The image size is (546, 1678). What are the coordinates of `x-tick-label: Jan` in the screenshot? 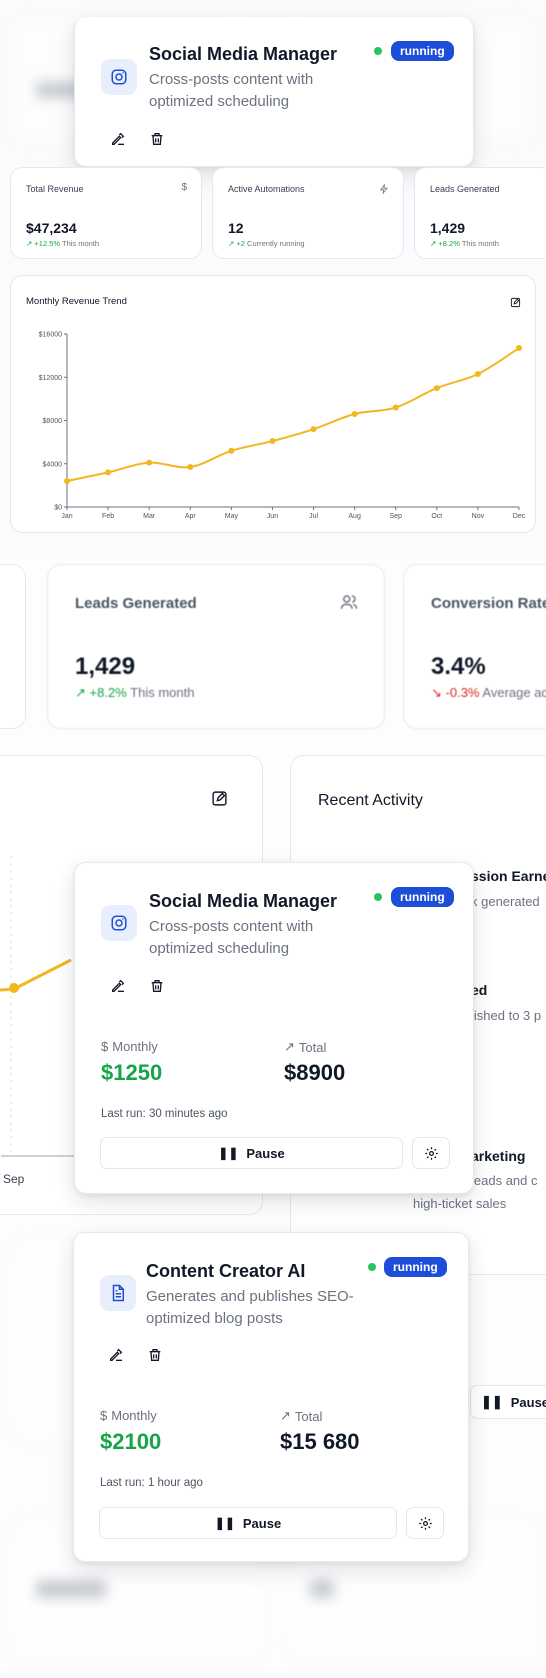 It's located at (66, 516).